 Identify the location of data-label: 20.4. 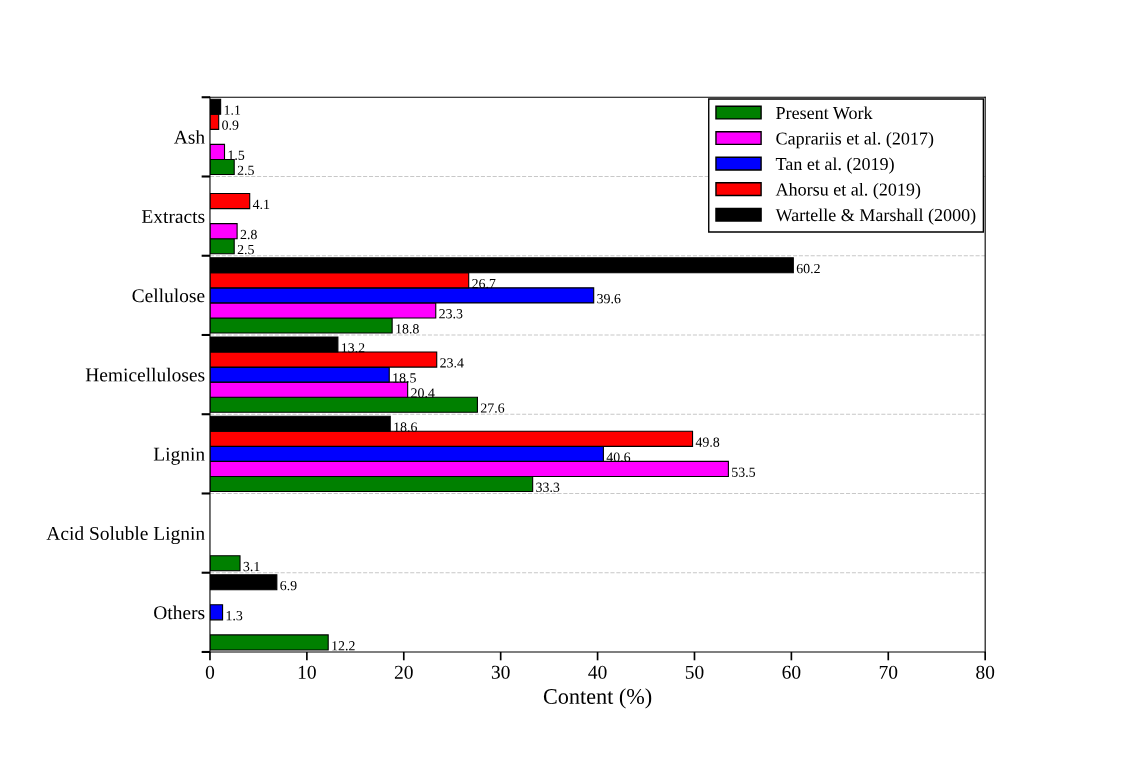
(423, 393).